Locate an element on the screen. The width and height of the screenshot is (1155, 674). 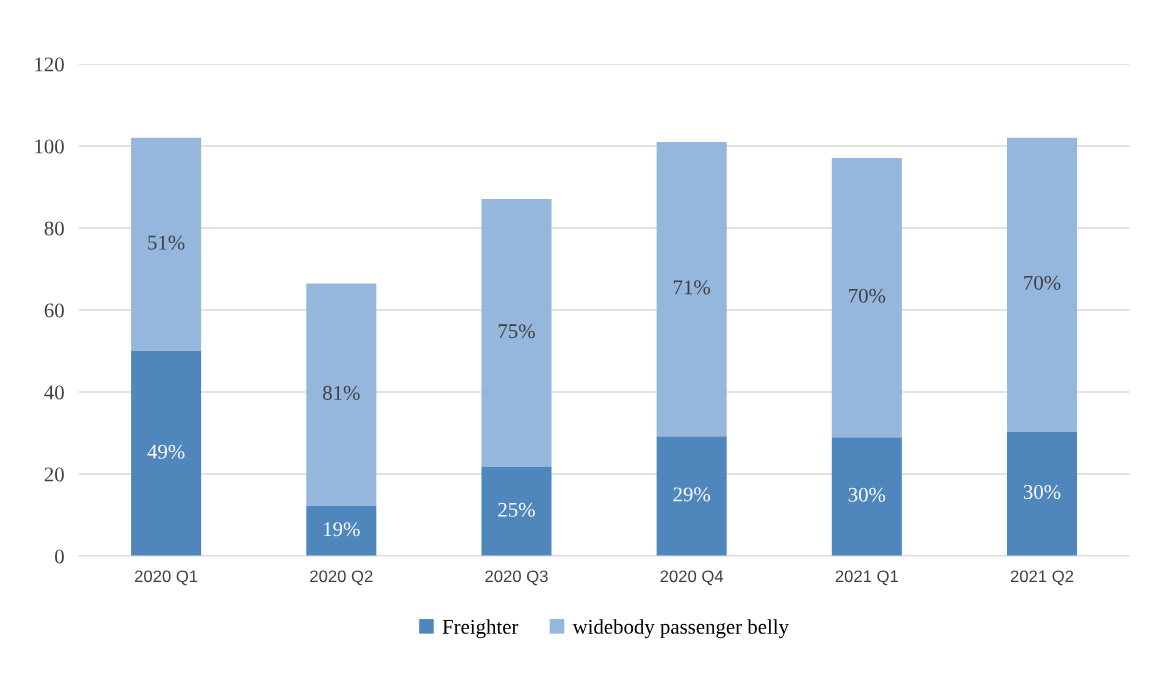
x-tick-label: 2021 Q2 is located at coordinates (1042, 578).